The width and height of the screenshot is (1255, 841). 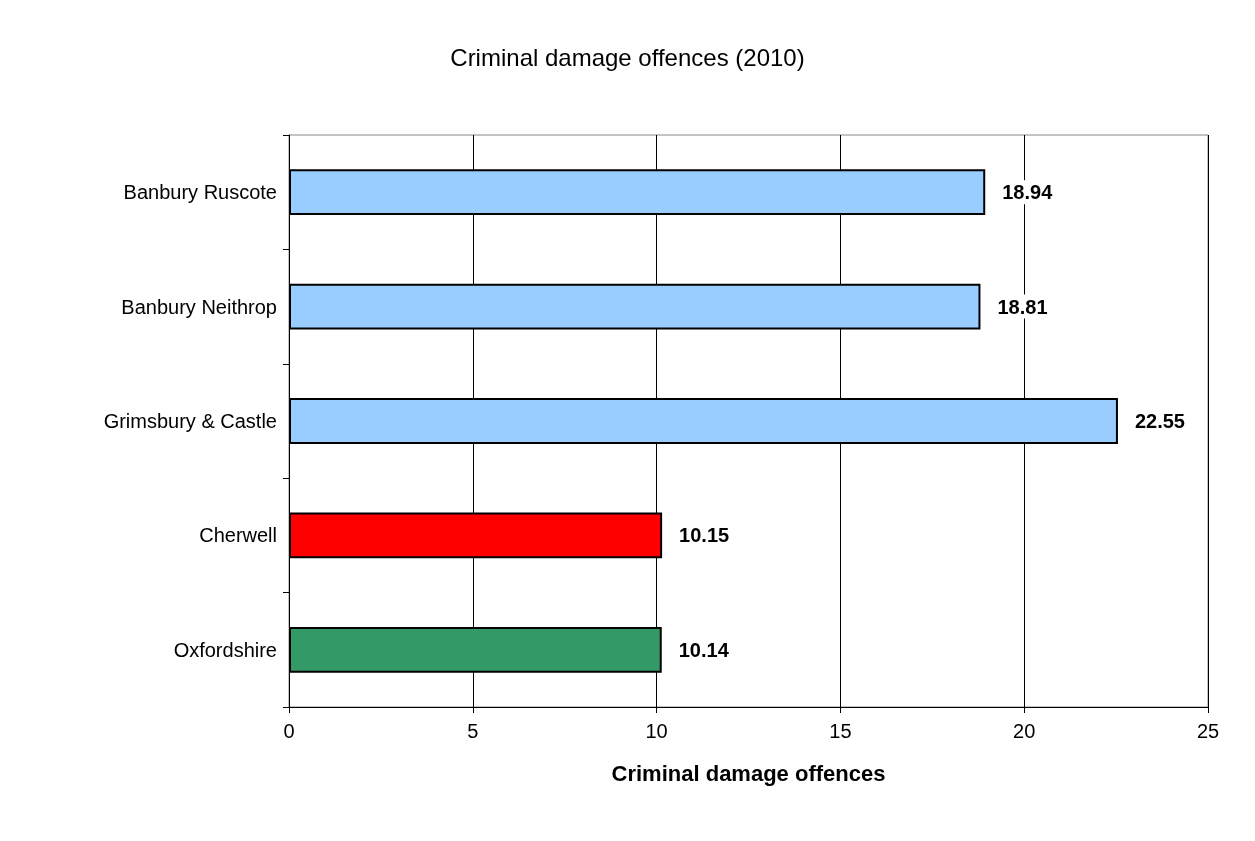 What do you see at coordinates (1024, 731) in the screenshot?
I see `x-tick-label: 20` at bounding box center [1024, 731].